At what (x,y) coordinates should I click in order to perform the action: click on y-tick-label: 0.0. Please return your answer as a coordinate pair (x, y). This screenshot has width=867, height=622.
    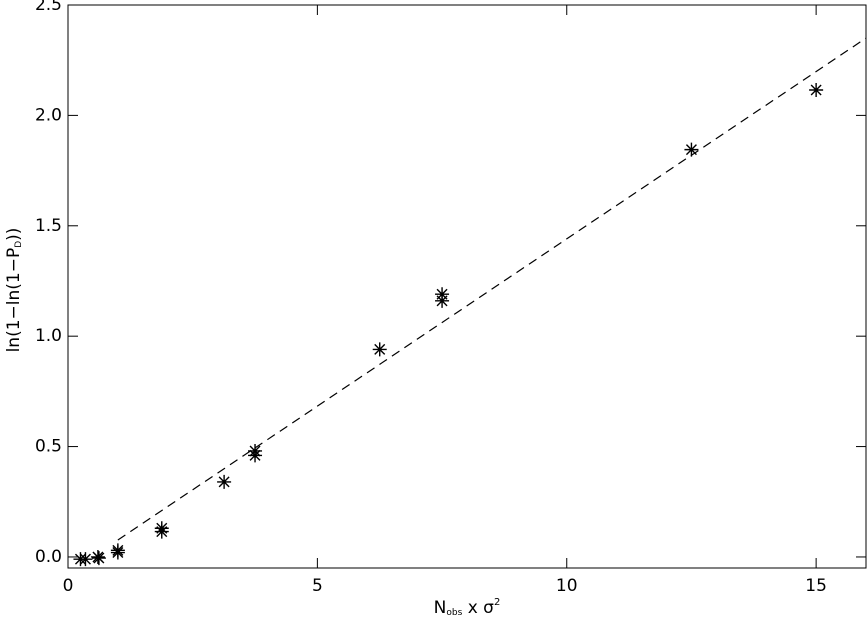
    Looking at the image, I should click on (48, 557).